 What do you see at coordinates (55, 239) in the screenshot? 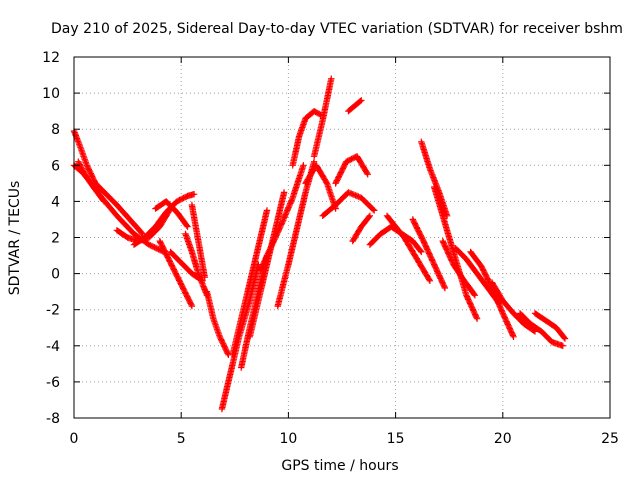
I see `y-tick-label: 2` at bounding box center [55, 239].